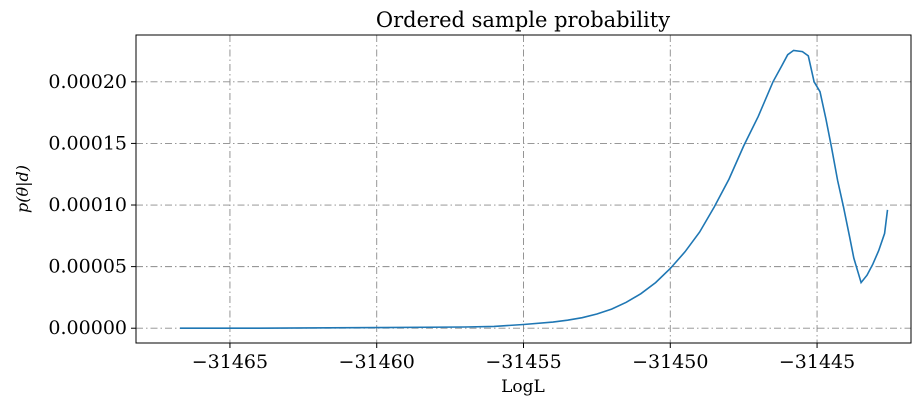 This screenshot has height=405, width=920. I want to click on x-tick-label: −31460, so click(377, 362).